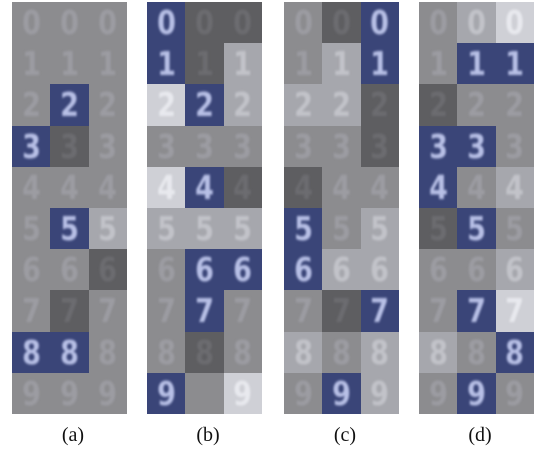 The image size is (547, 451). What do you see at coordinates (208, 435) in the screenshot?
I see `panel-caption: (b)` at bounding box center [208, 435].